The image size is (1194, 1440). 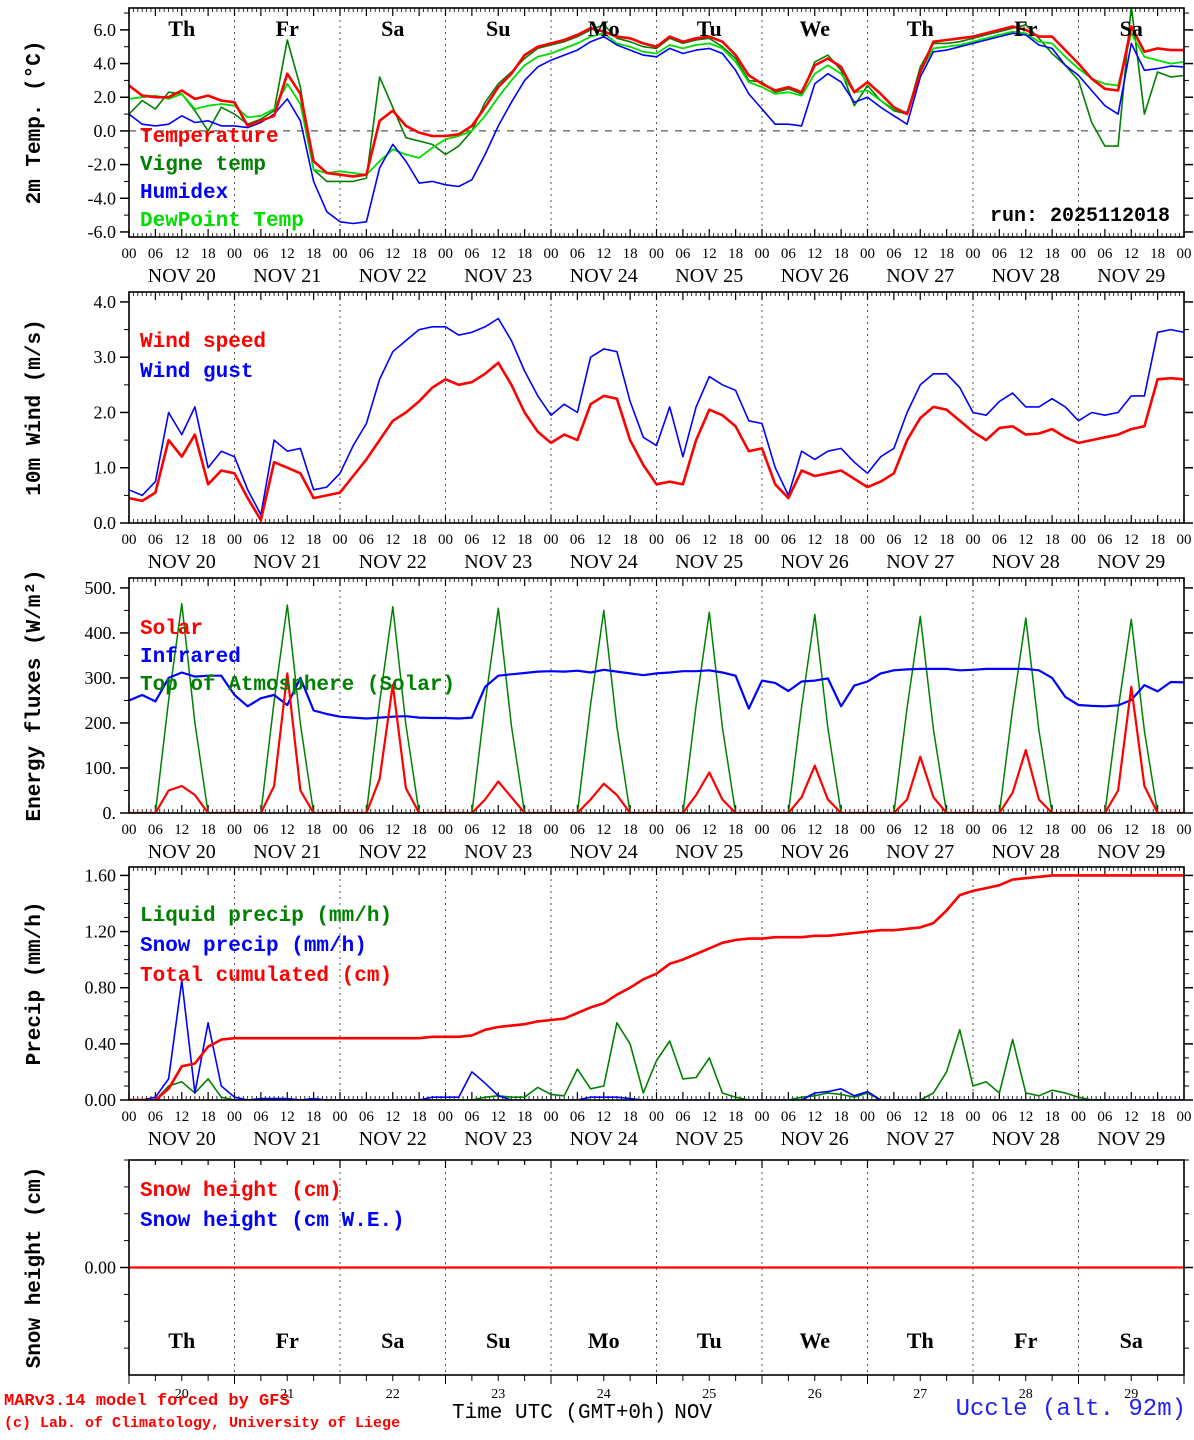 What do you see at coordinates (815, 1394) in the screenshot?
I see `svg-text: 26` at bounding box center [815, 1394].